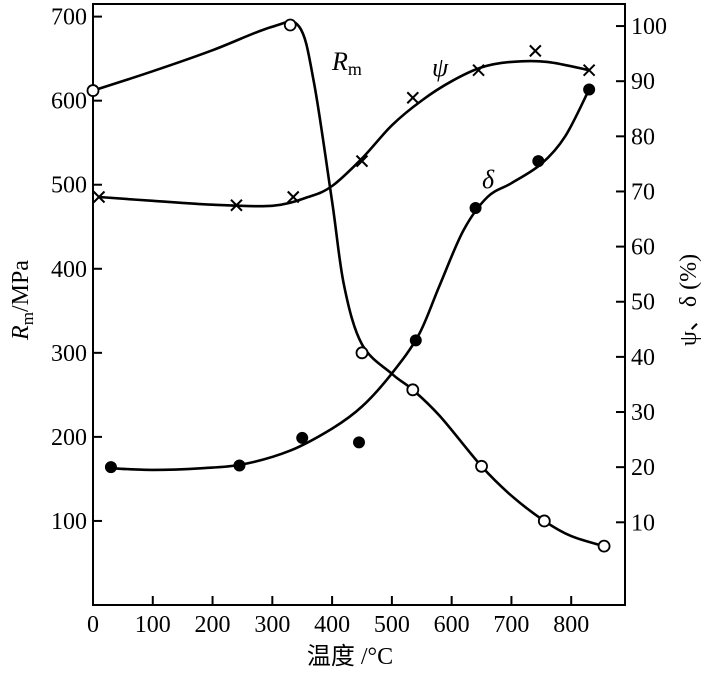 Image resolution: width=708 pixels, height=675 pixels. Describe the element at coordinates (511, 625) in the screenshot. I see `x-tick-label: 700` at that location.